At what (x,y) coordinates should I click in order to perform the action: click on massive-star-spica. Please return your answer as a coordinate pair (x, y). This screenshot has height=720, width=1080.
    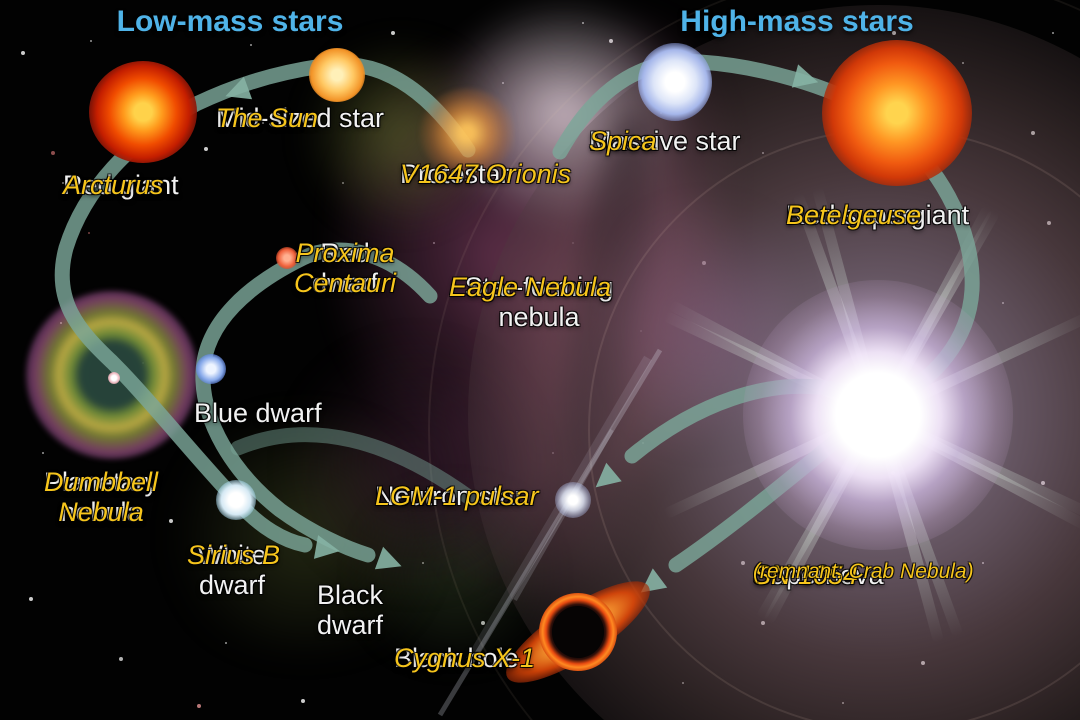
    Looking at the image, I should click on (675, 82).